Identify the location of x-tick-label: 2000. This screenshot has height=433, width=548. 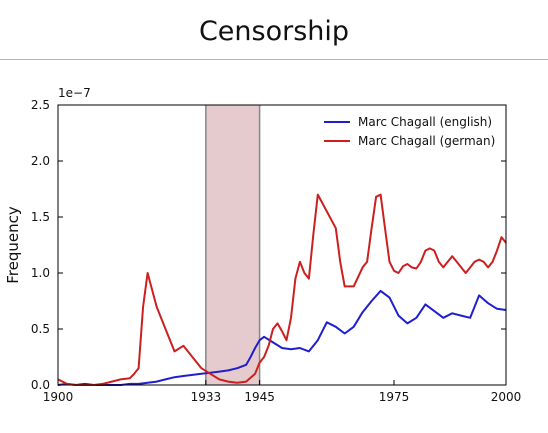
(506, 397).